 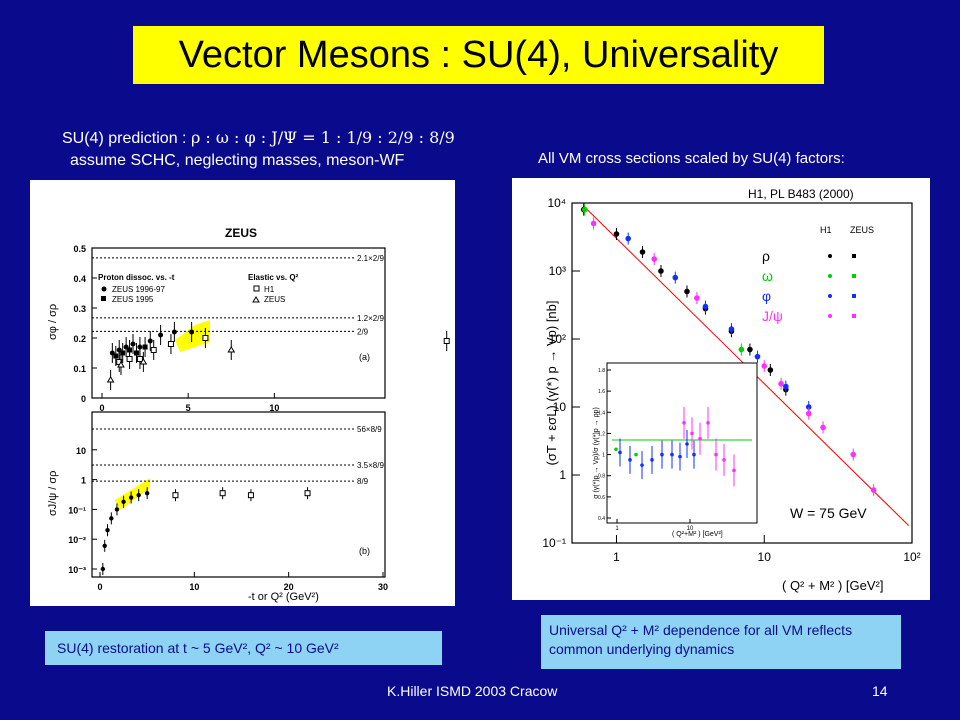 What do you see at coordinates (83, 399) in the screenshot?
I see `panel-a-ytick-label: 0` at bounding box center [83, 399].